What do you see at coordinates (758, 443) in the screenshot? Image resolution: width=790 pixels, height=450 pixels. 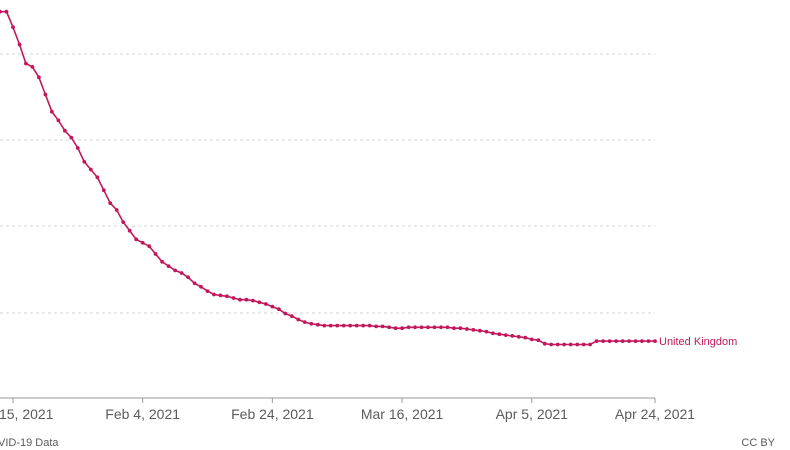 I see `license-note: CC BY` at bounding box center [758, 443].